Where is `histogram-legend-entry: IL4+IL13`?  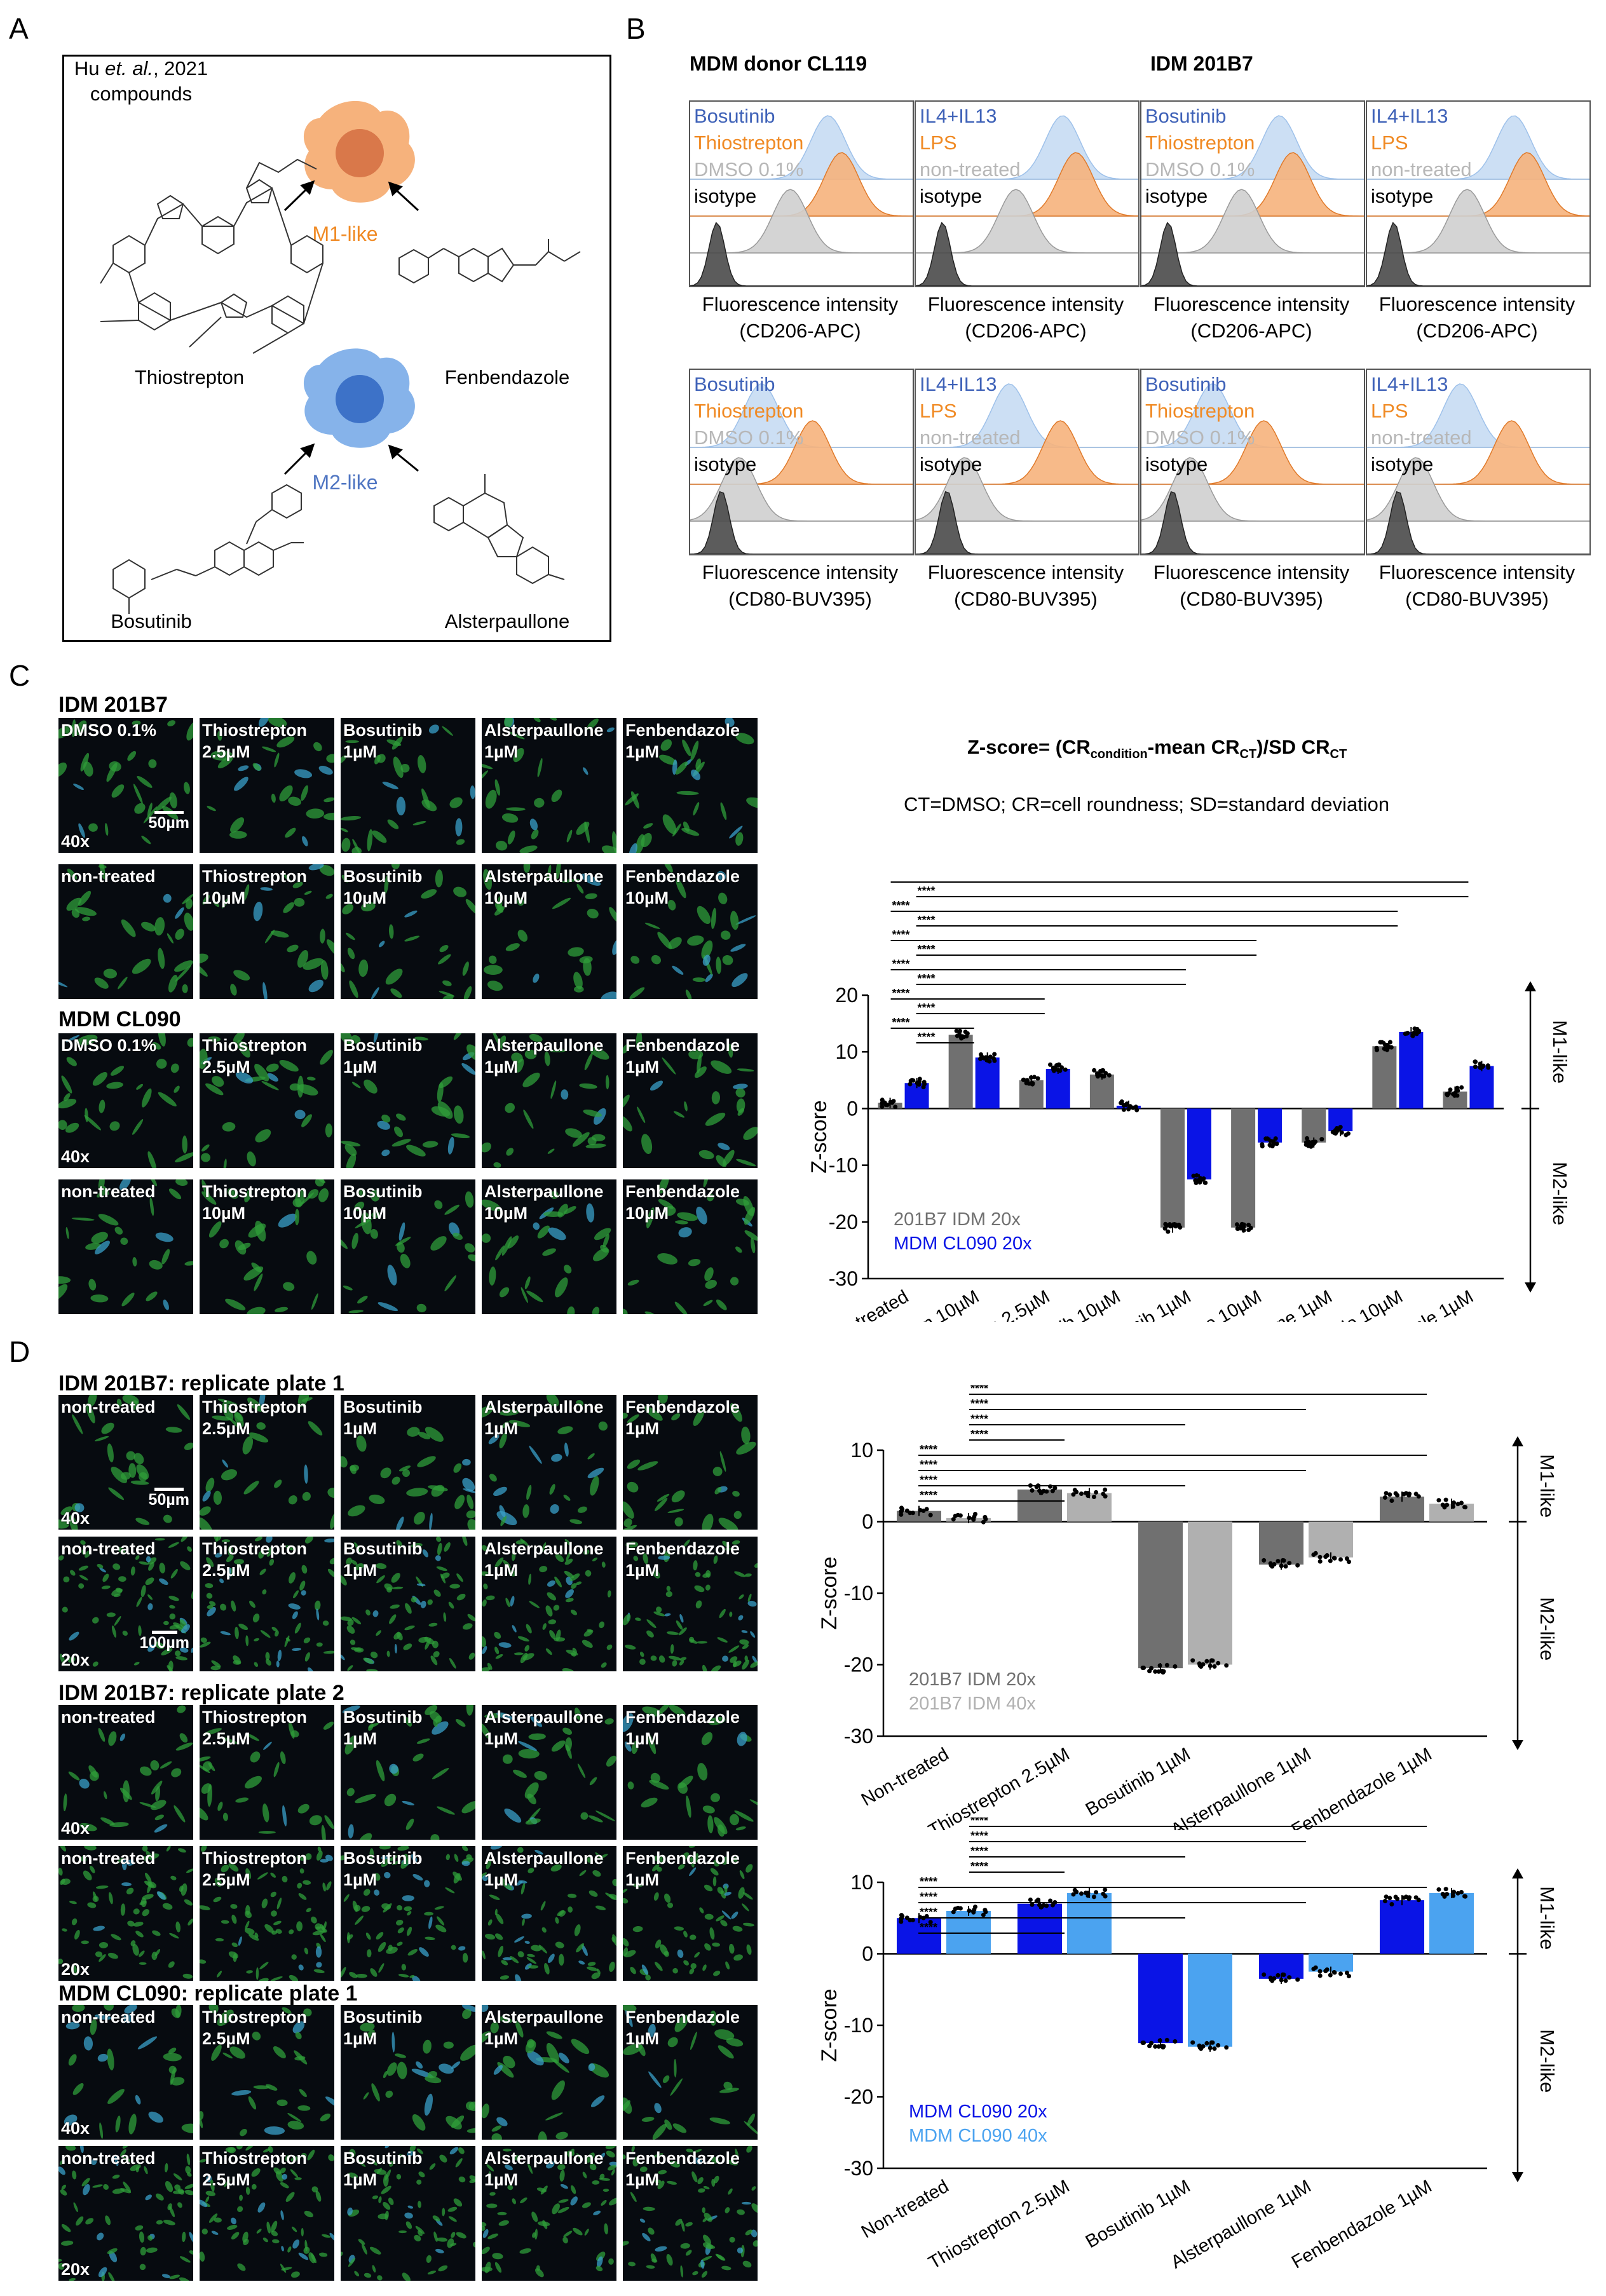 histogram-legend-entry: IL4+IL13 is located at coordinates (958, 116).